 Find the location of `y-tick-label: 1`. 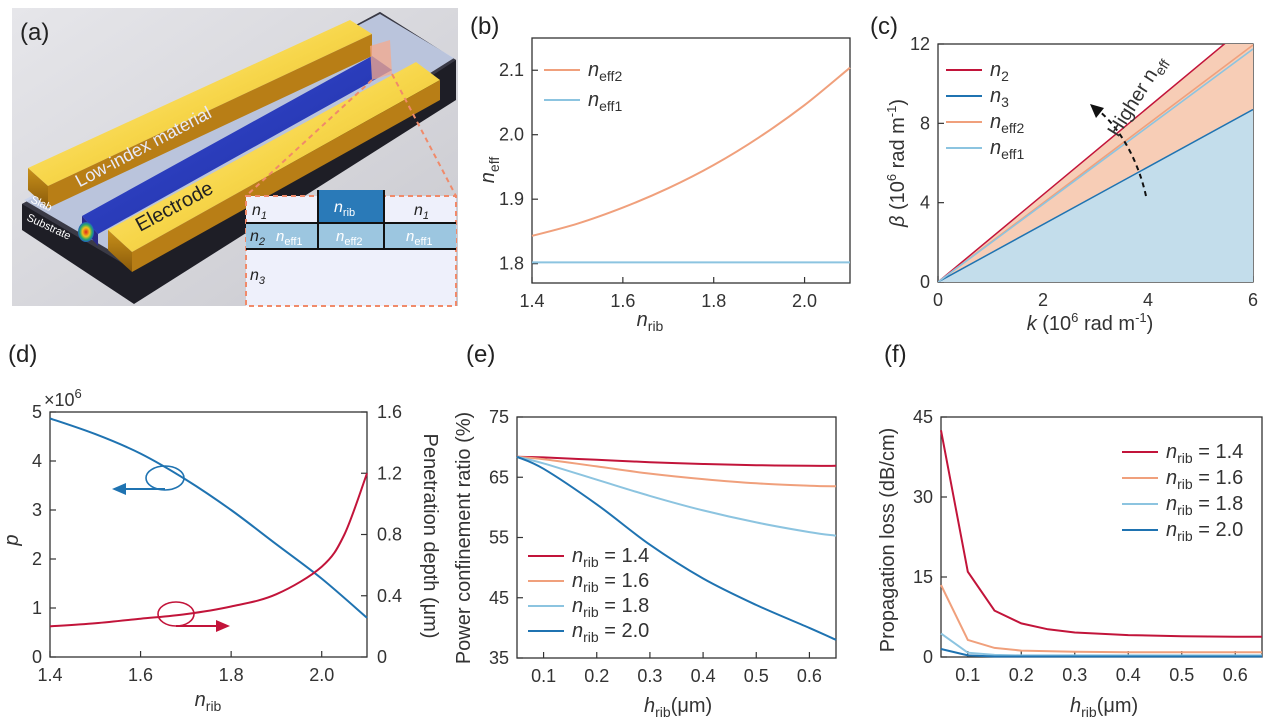

y-tick-label: 1 is located at coordinates (37, 608).